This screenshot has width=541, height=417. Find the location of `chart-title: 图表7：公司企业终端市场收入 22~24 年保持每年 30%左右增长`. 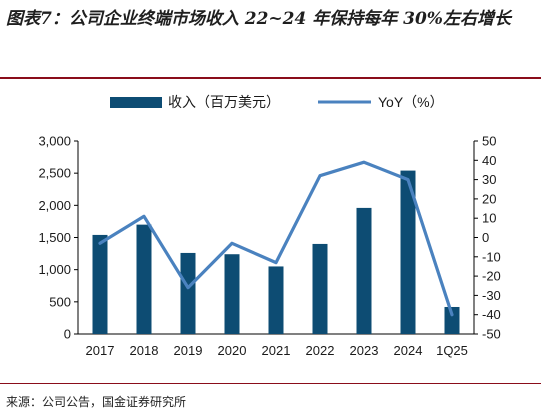

chart-title: 图表7：公司企业终端市场收入 22~24 年保持每年 30%左右增长 is located at coordinates (258, 19).